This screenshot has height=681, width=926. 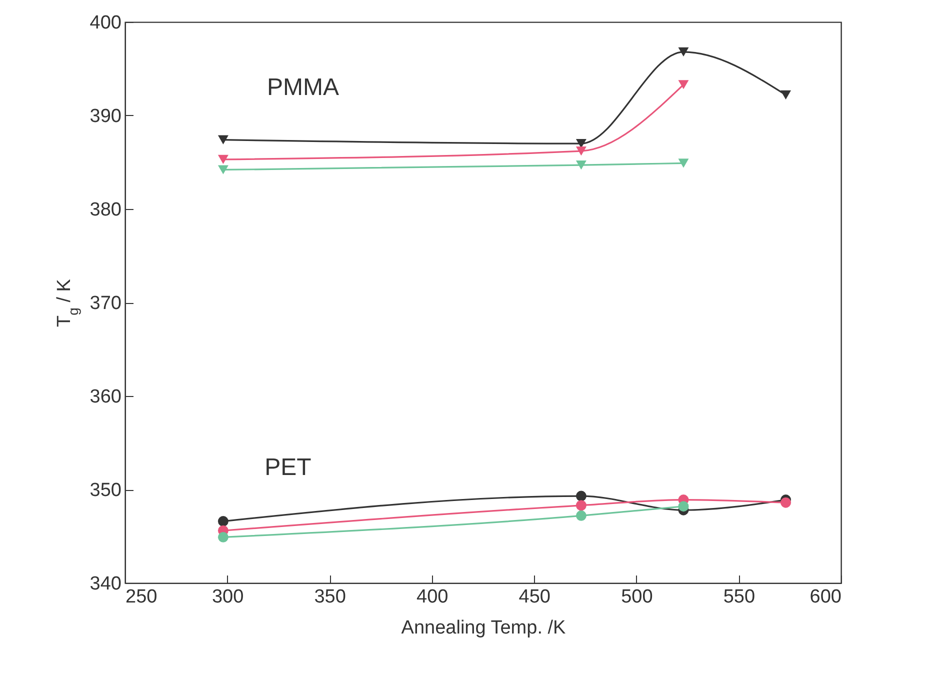 I want to click on y-tick-label: 350, so click(x=106, y=490).